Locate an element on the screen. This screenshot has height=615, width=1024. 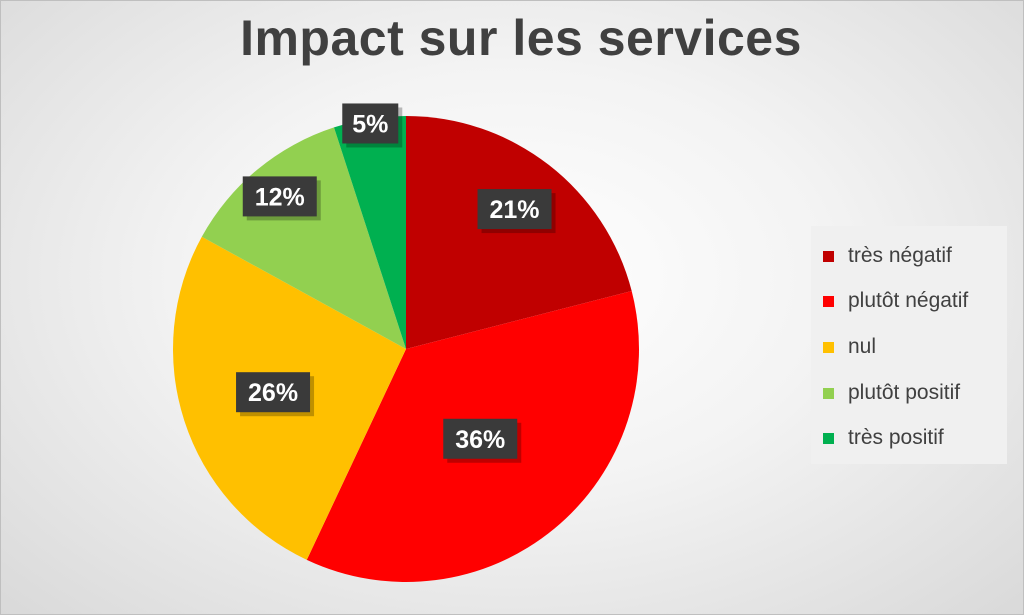
data-label: 5% is located at coordinates (372, 125).